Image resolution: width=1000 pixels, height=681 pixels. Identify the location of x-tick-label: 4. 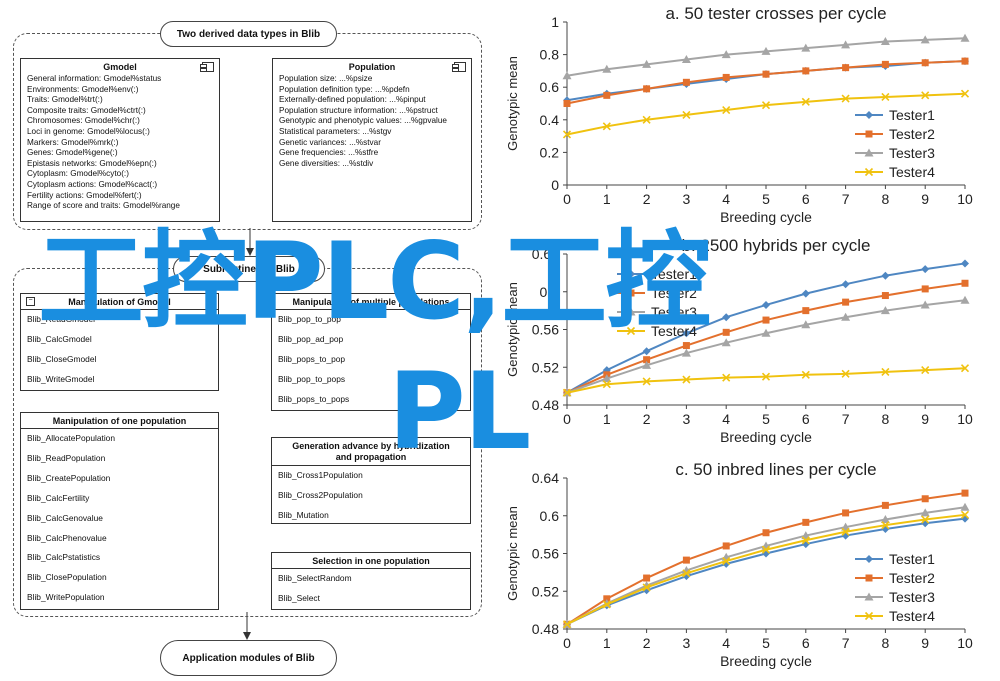
(726, 643).